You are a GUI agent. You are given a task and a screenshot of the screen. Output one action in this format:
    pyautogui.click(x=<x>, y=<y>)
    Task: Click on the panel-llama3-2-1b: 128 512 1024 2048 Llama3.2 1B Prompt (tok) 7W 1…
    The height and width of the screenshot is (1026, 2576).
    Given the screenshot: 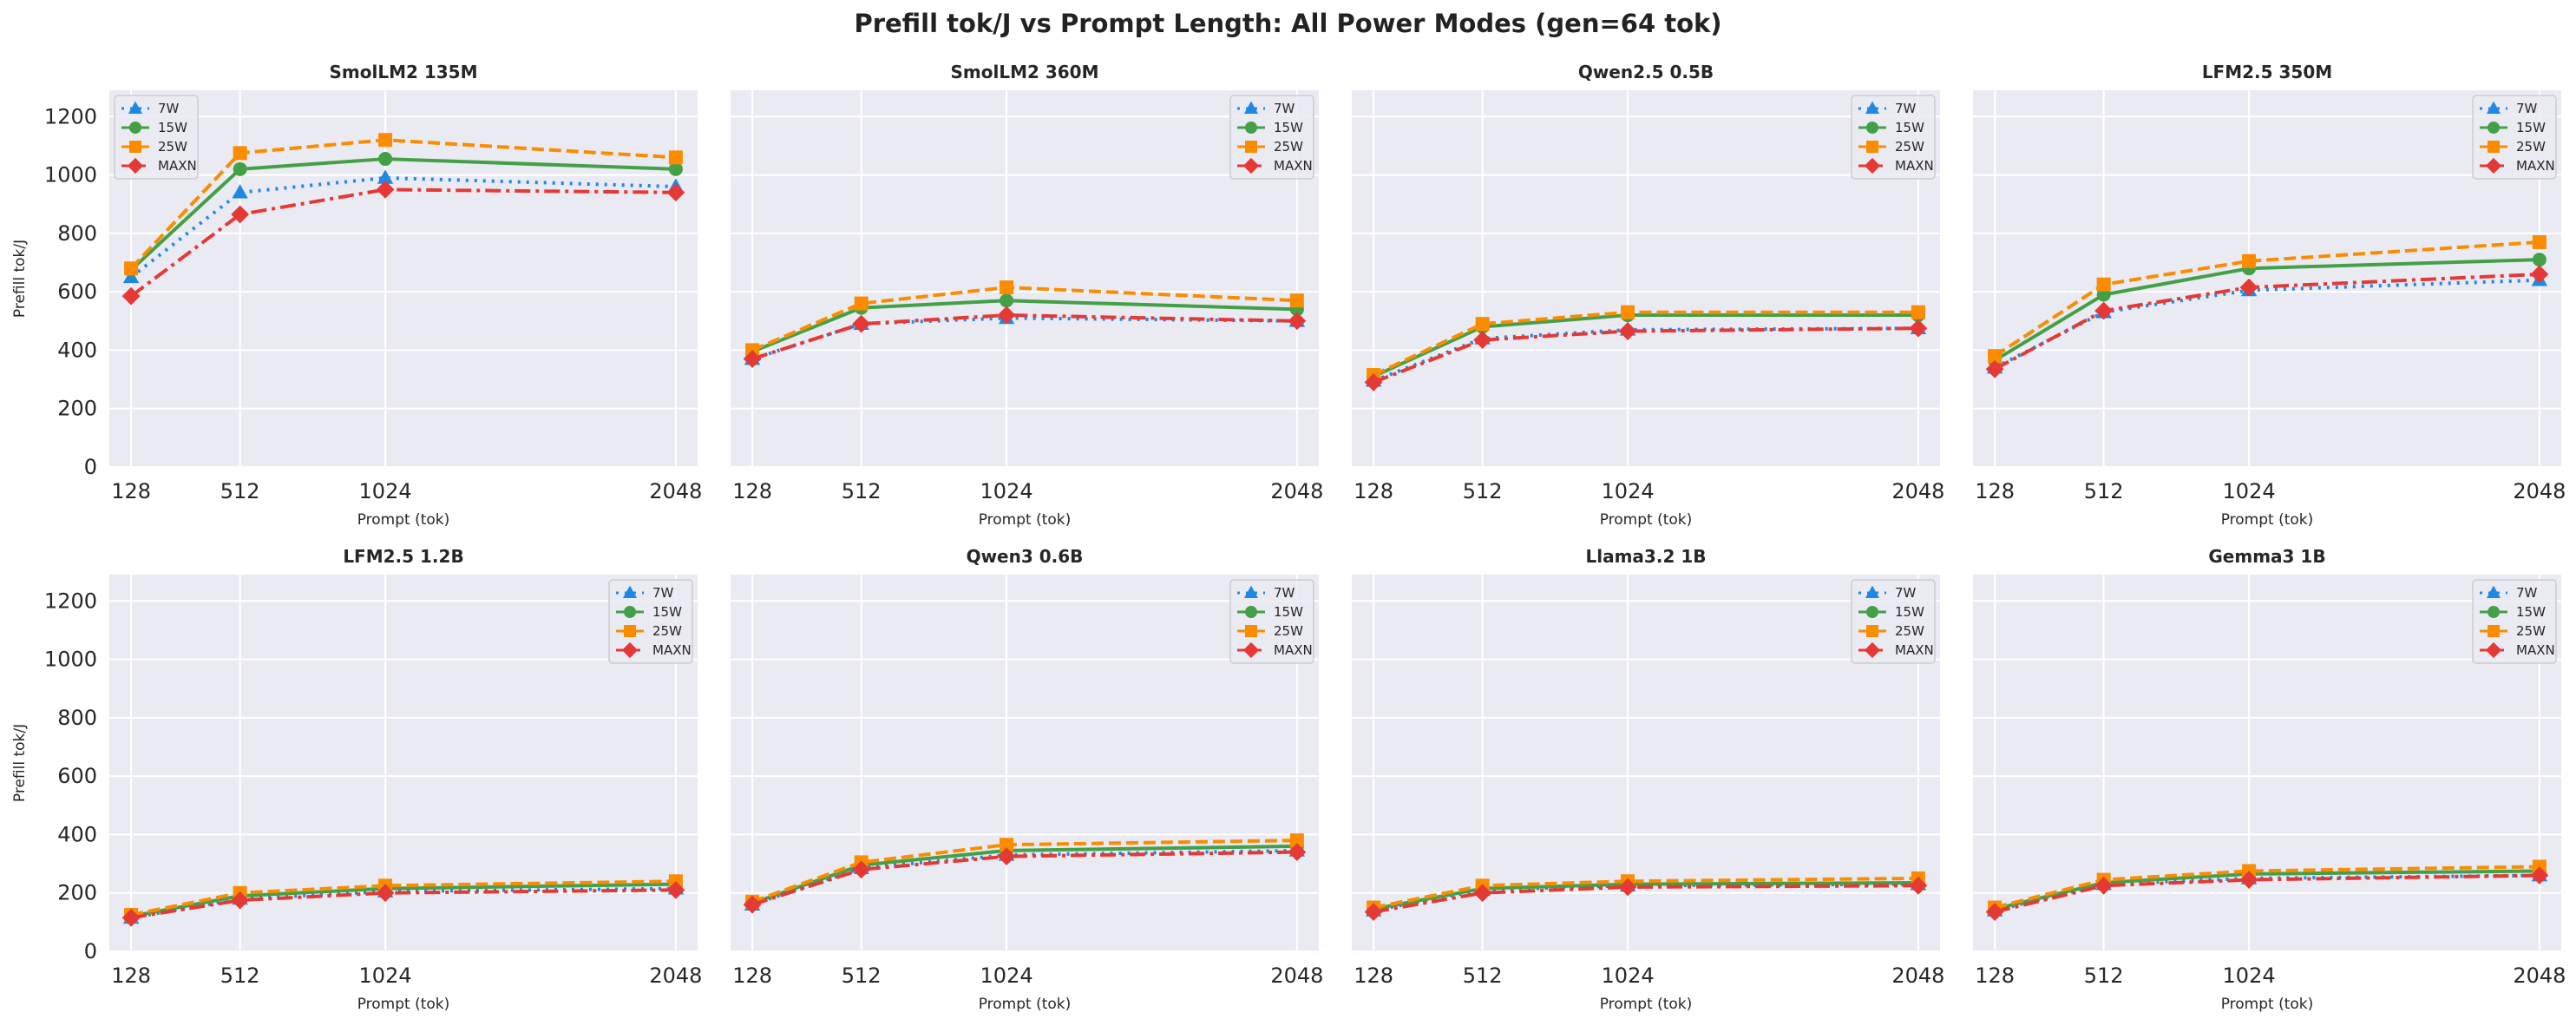 What is the action you would take?
    pyautogui.click(x=1648, y=780)
    